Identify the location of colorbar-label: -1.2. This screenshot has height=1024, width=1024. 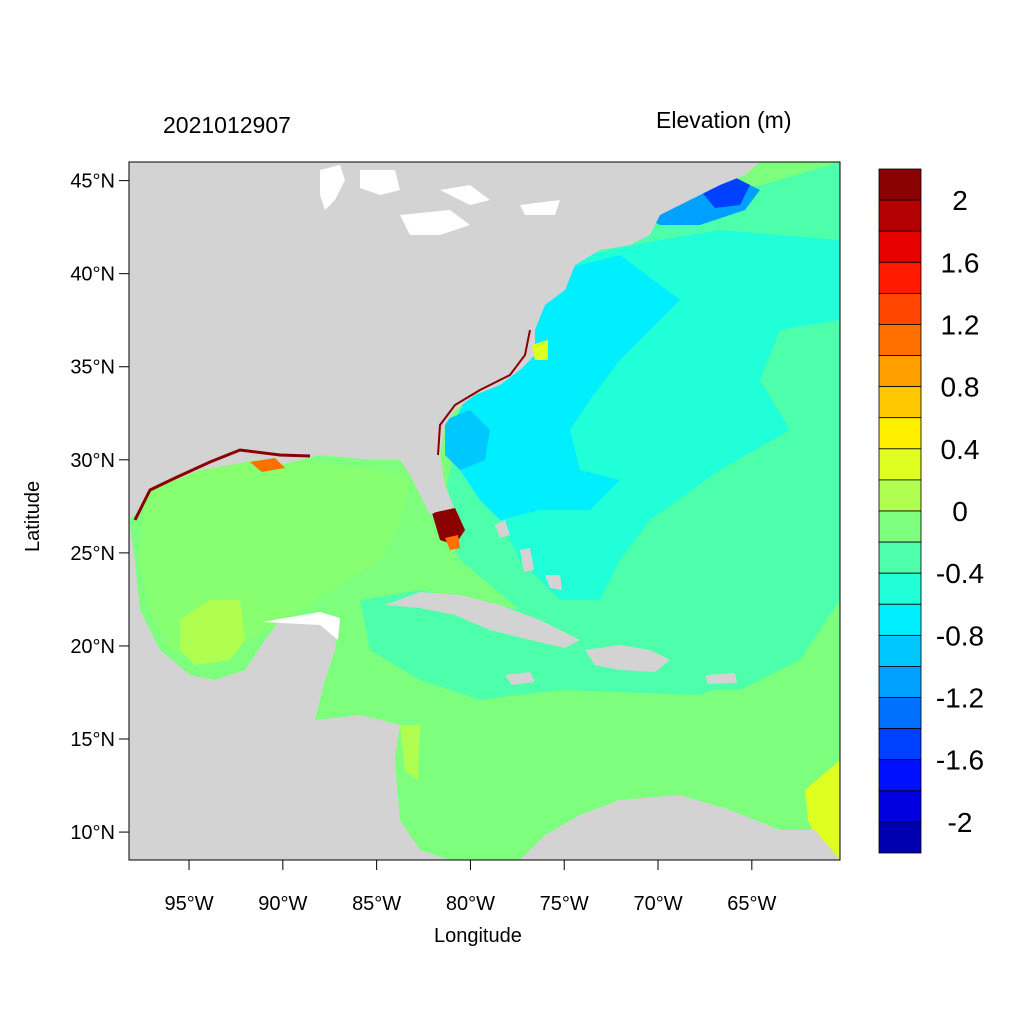
(960, 698).